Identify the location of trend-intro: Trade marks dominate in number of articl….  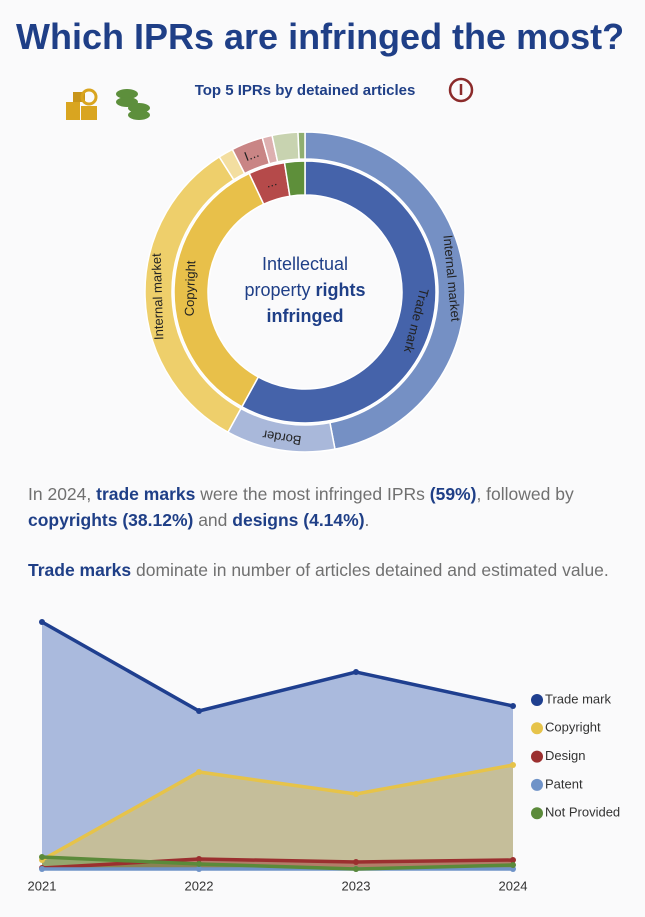
(328, 570).